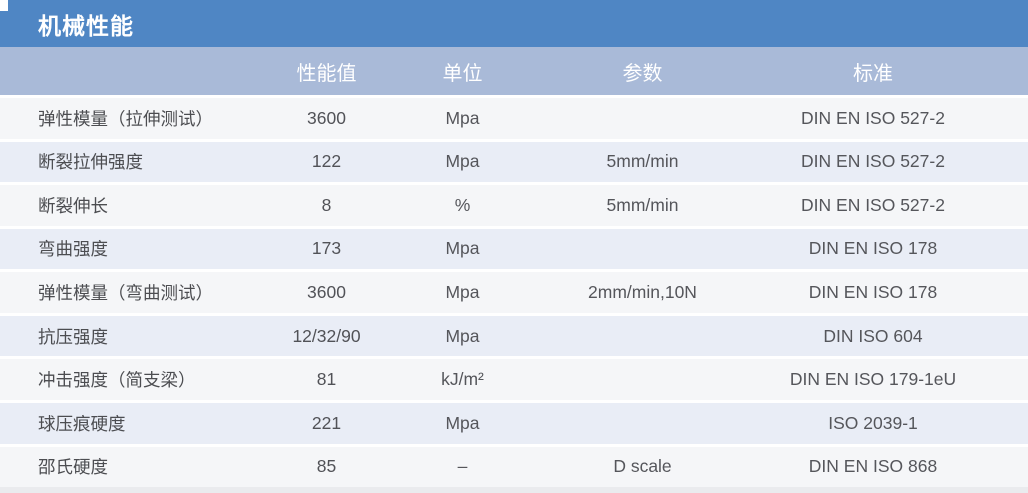 The image size is (1028, 493). Describe the element at coordinates (514, 379) in the screenshot. I see `table-row: 冲击强度（简支梁） 81 kJ/m² DIN EN ISO 179-1eU` at that location.